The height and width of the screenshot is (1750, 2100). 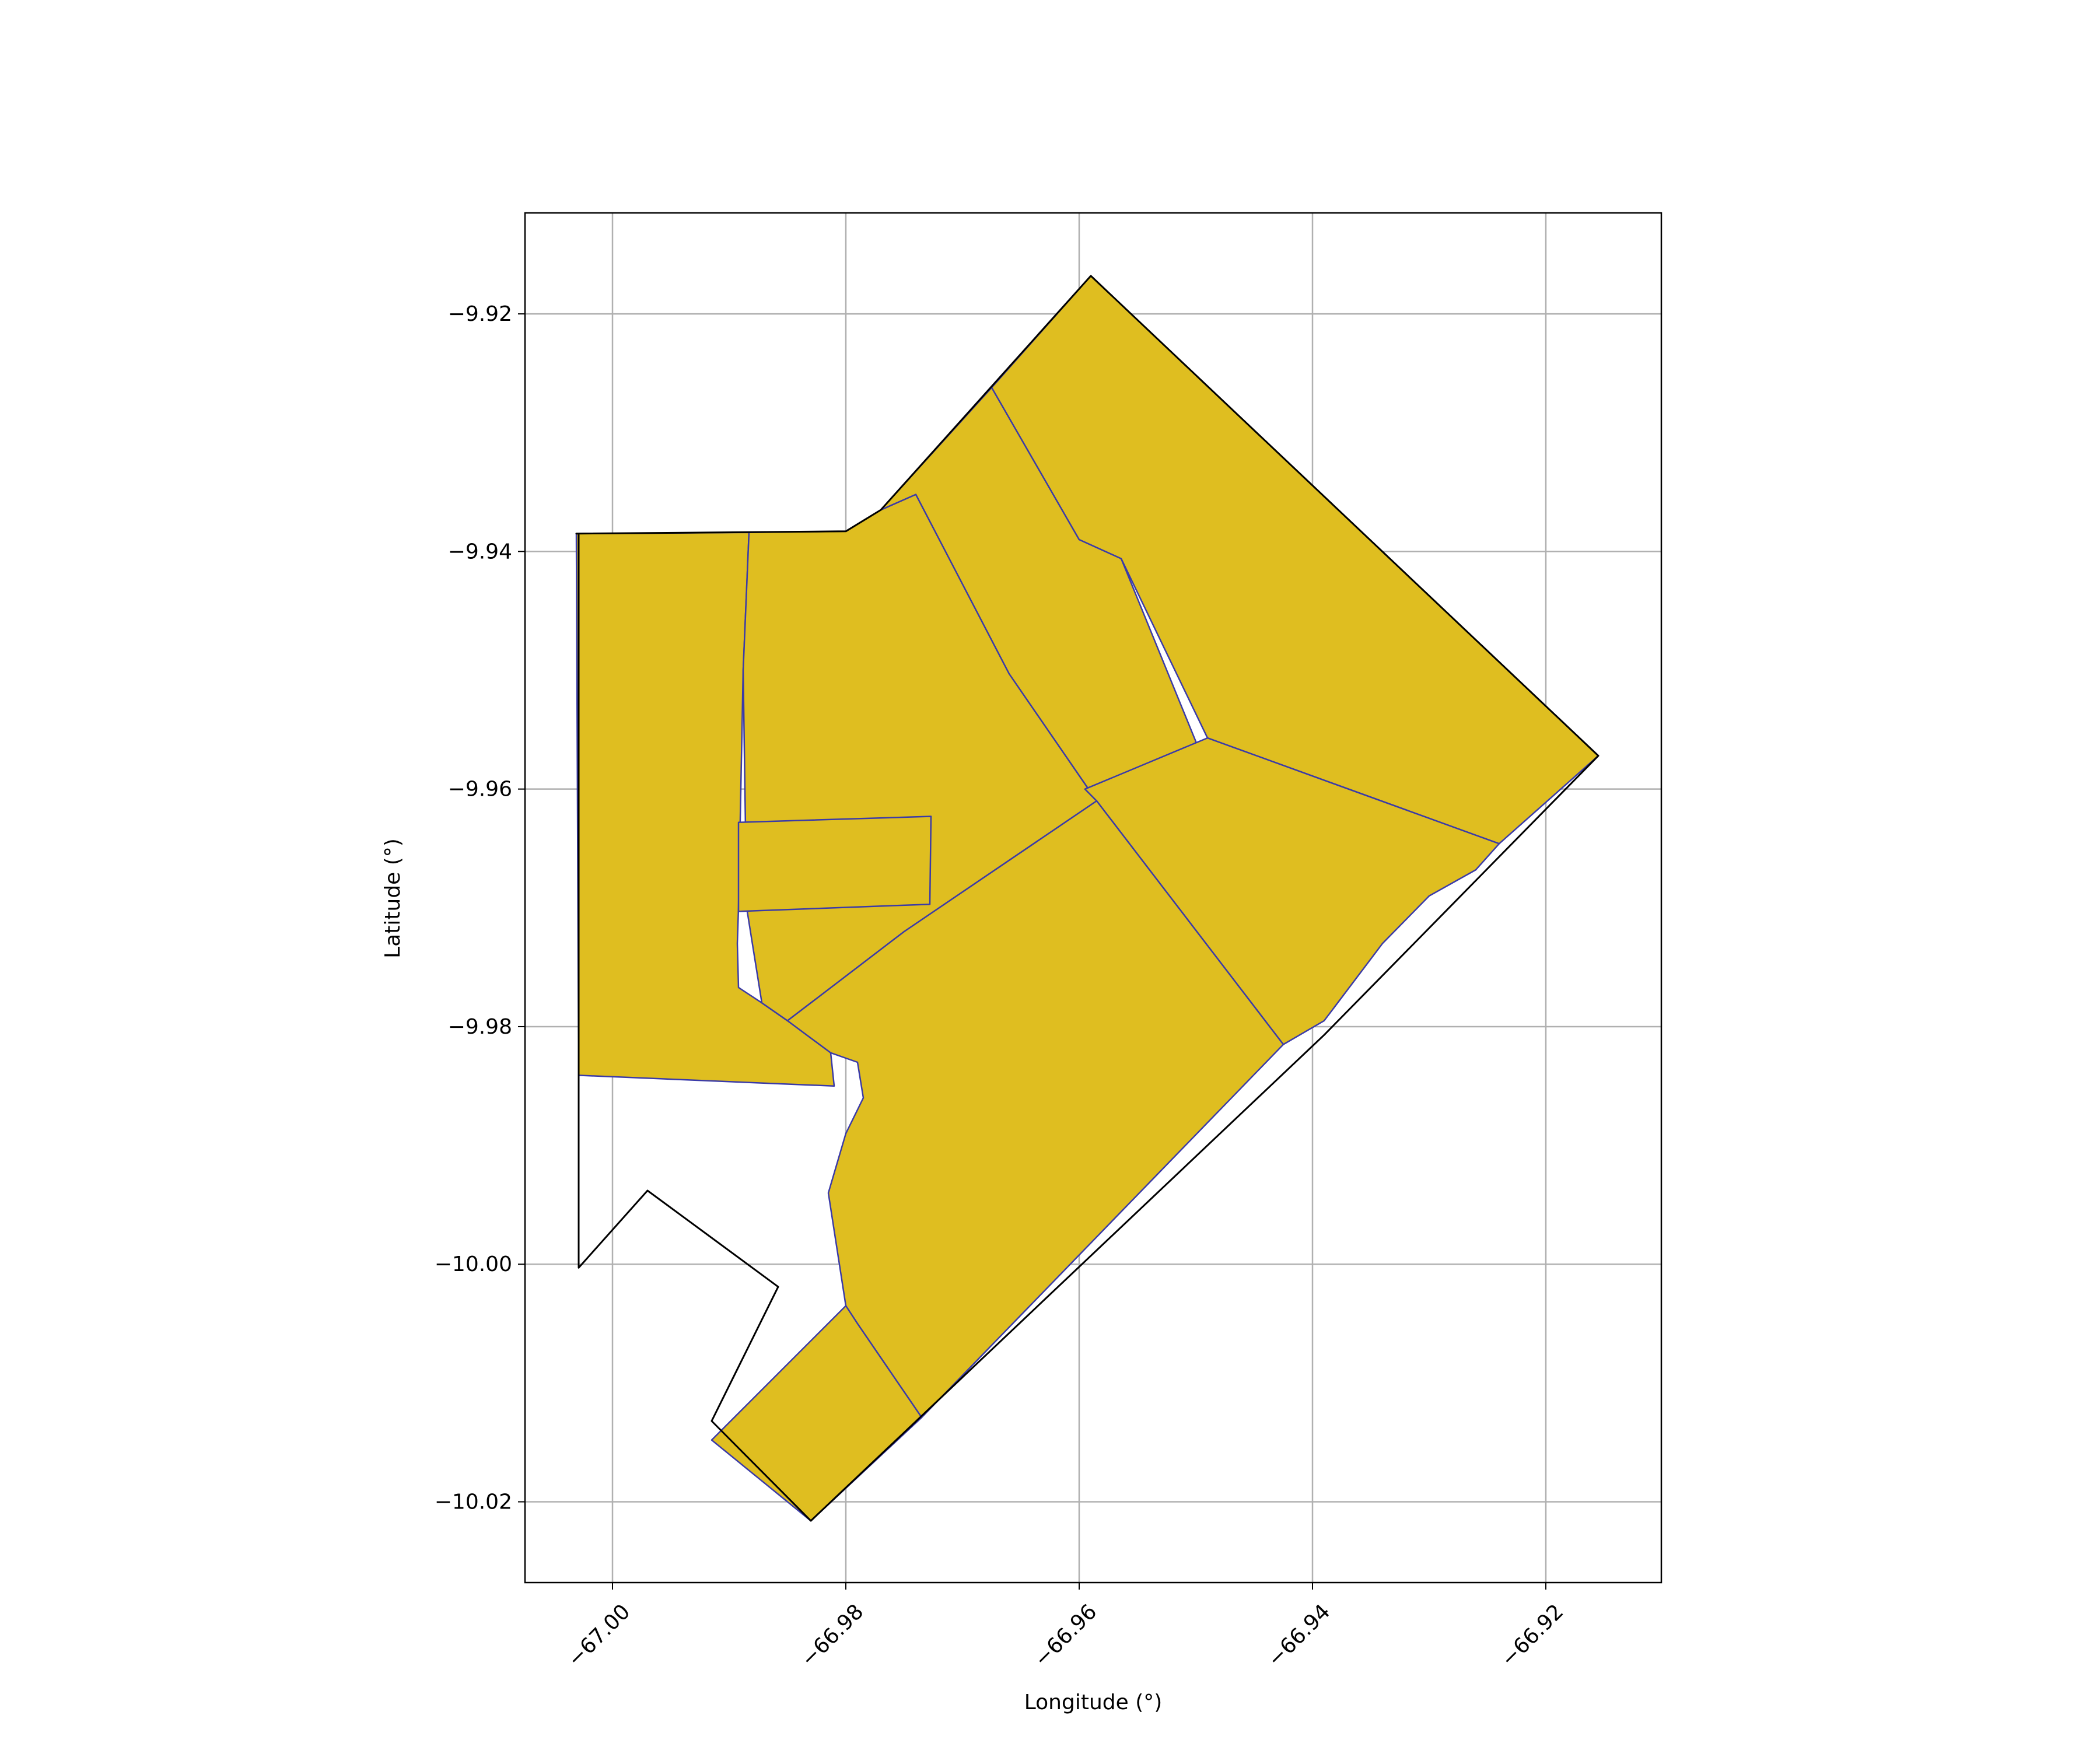 I want to click on x-axis-label: Longitude (°), so click(x=1093, y=1702).